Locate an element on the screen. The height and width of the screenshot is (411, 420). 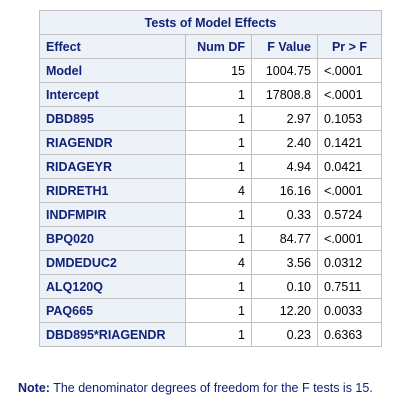
column-header-pr-f: Pr > F is located at coordinates (349, 46).